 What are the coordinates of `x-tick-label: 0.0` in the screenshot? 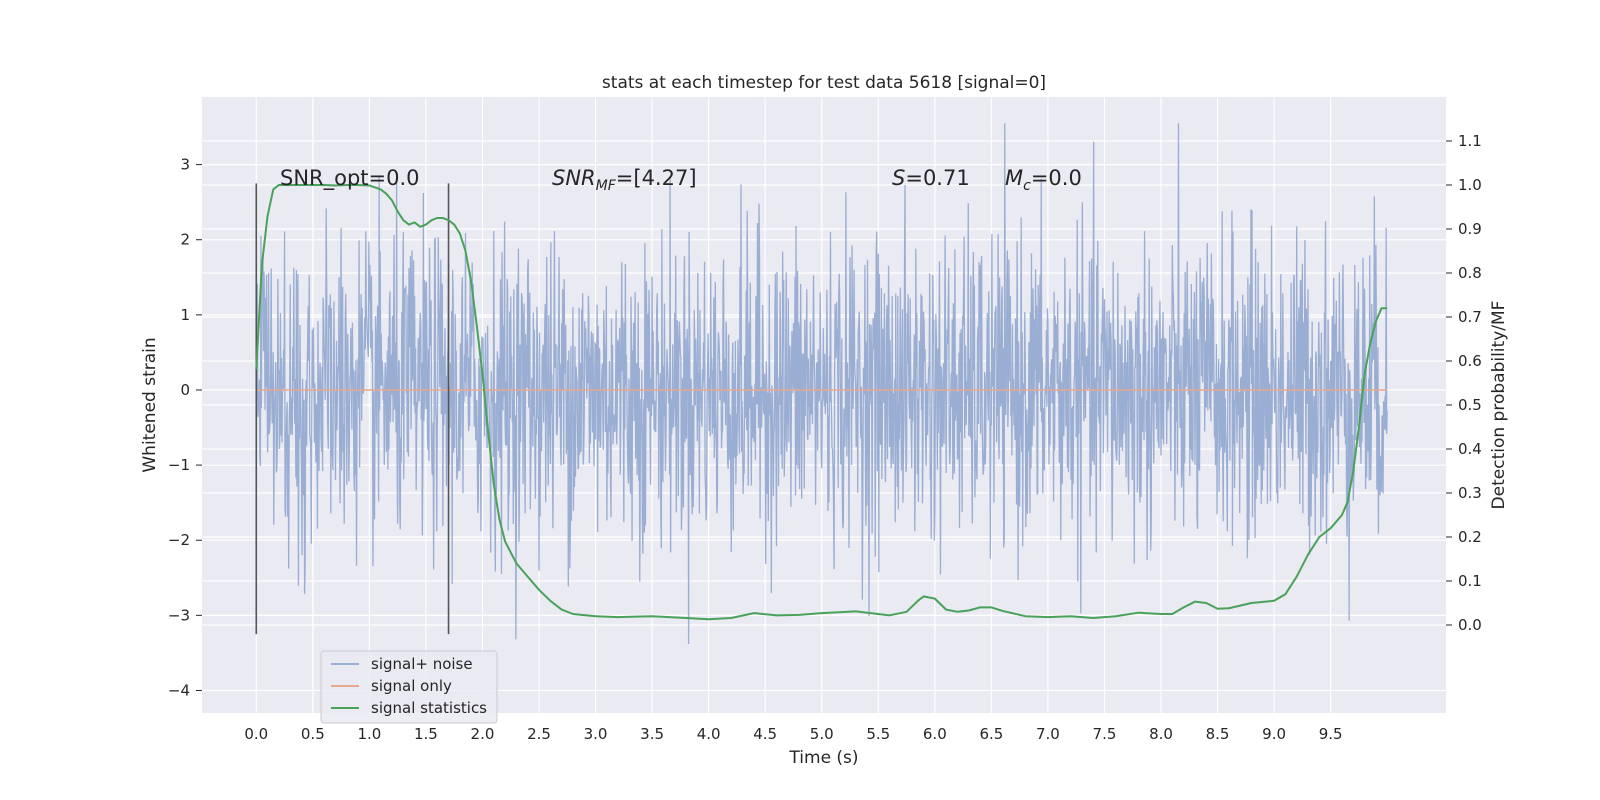 It's located at (256, 734).